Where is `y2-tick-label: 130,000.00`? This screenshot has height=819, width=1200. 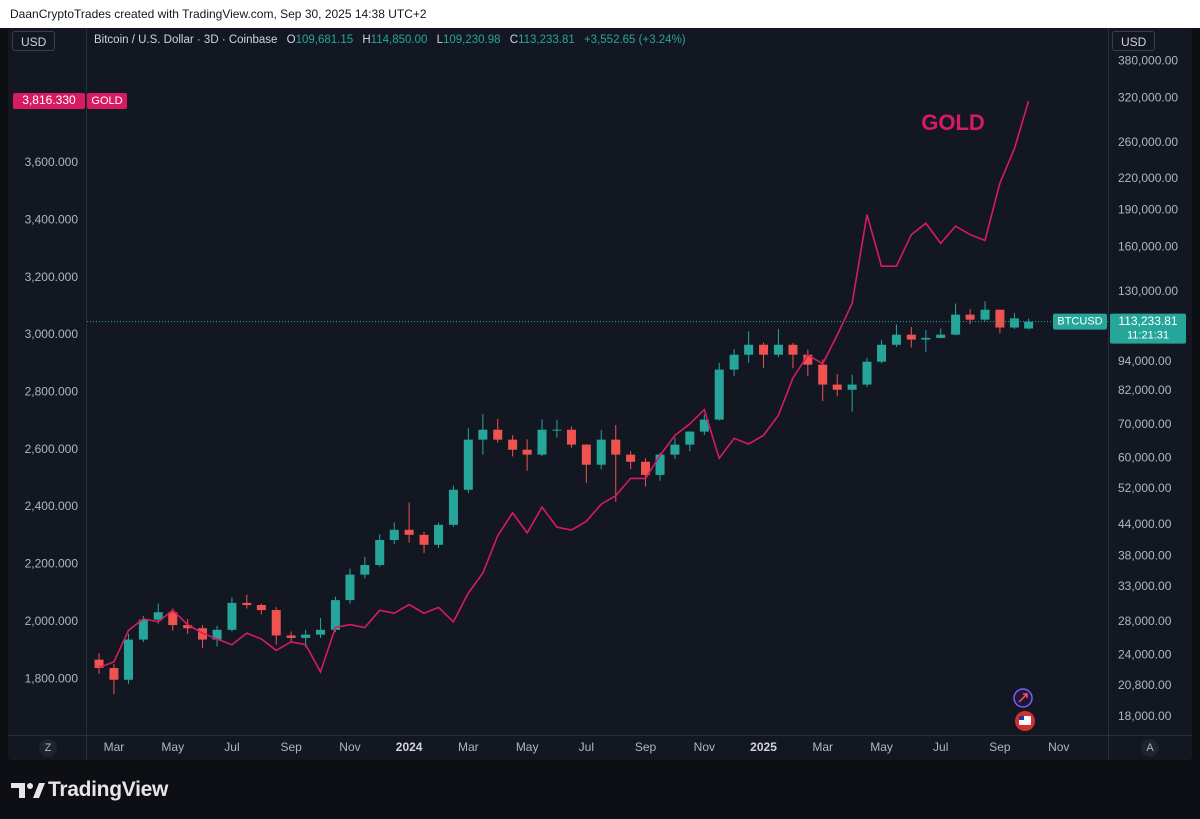 y2-tick-label: 130,000.00 is located at coordinates (1148, 291).